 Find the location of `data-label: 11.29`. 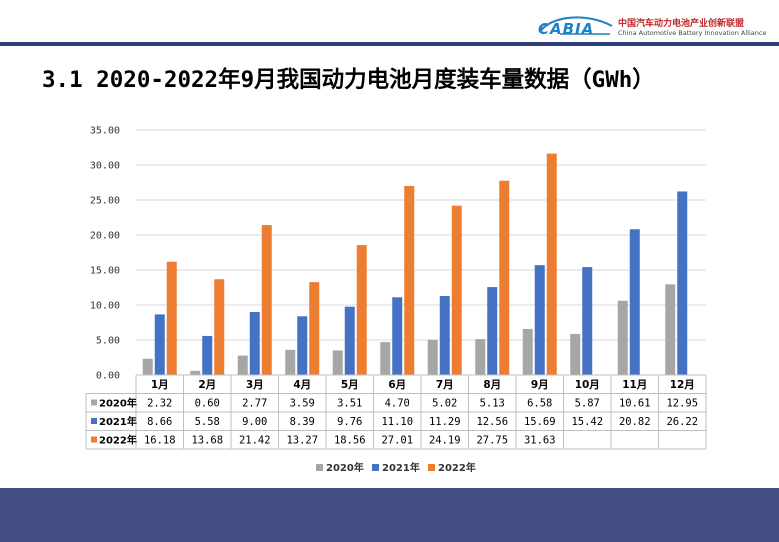

data-label: 11.29 is located at coordinates (445, 422).